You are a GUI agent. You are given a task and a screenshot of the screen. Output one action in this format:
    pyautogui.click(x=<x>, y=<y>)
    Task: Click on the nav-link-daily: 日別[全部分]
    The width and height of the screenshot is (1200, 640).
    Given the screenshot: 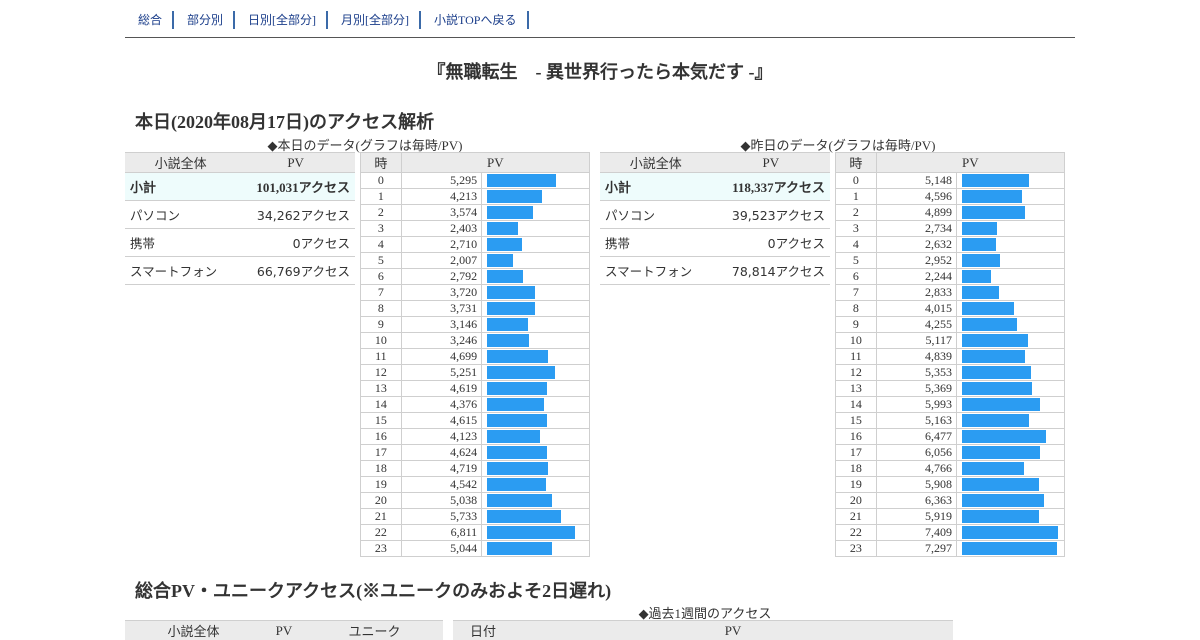 What is the action you would take?
    pyautogui.click(x=281, y=20)
    